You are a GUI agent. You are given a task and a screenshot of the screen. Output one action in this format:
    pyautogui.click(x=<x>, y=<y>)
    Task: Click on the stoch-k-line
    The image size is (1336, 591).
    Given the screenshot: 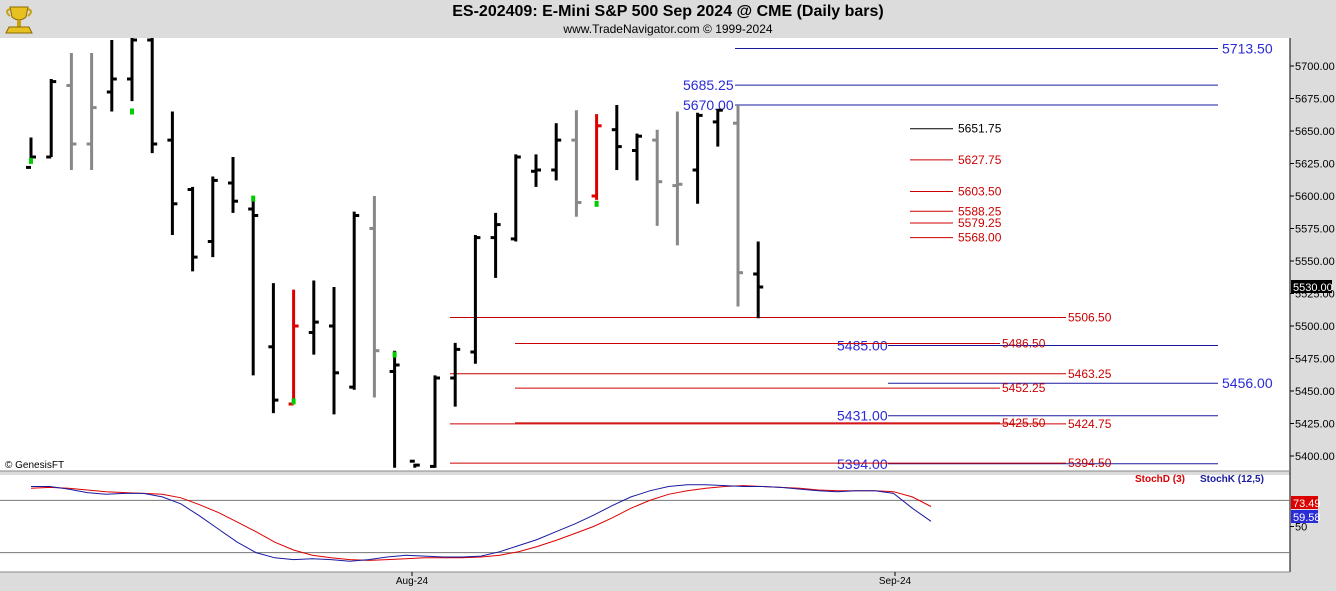 What is the action you would take?
    pyautogui.click(x=481, y=523)
    